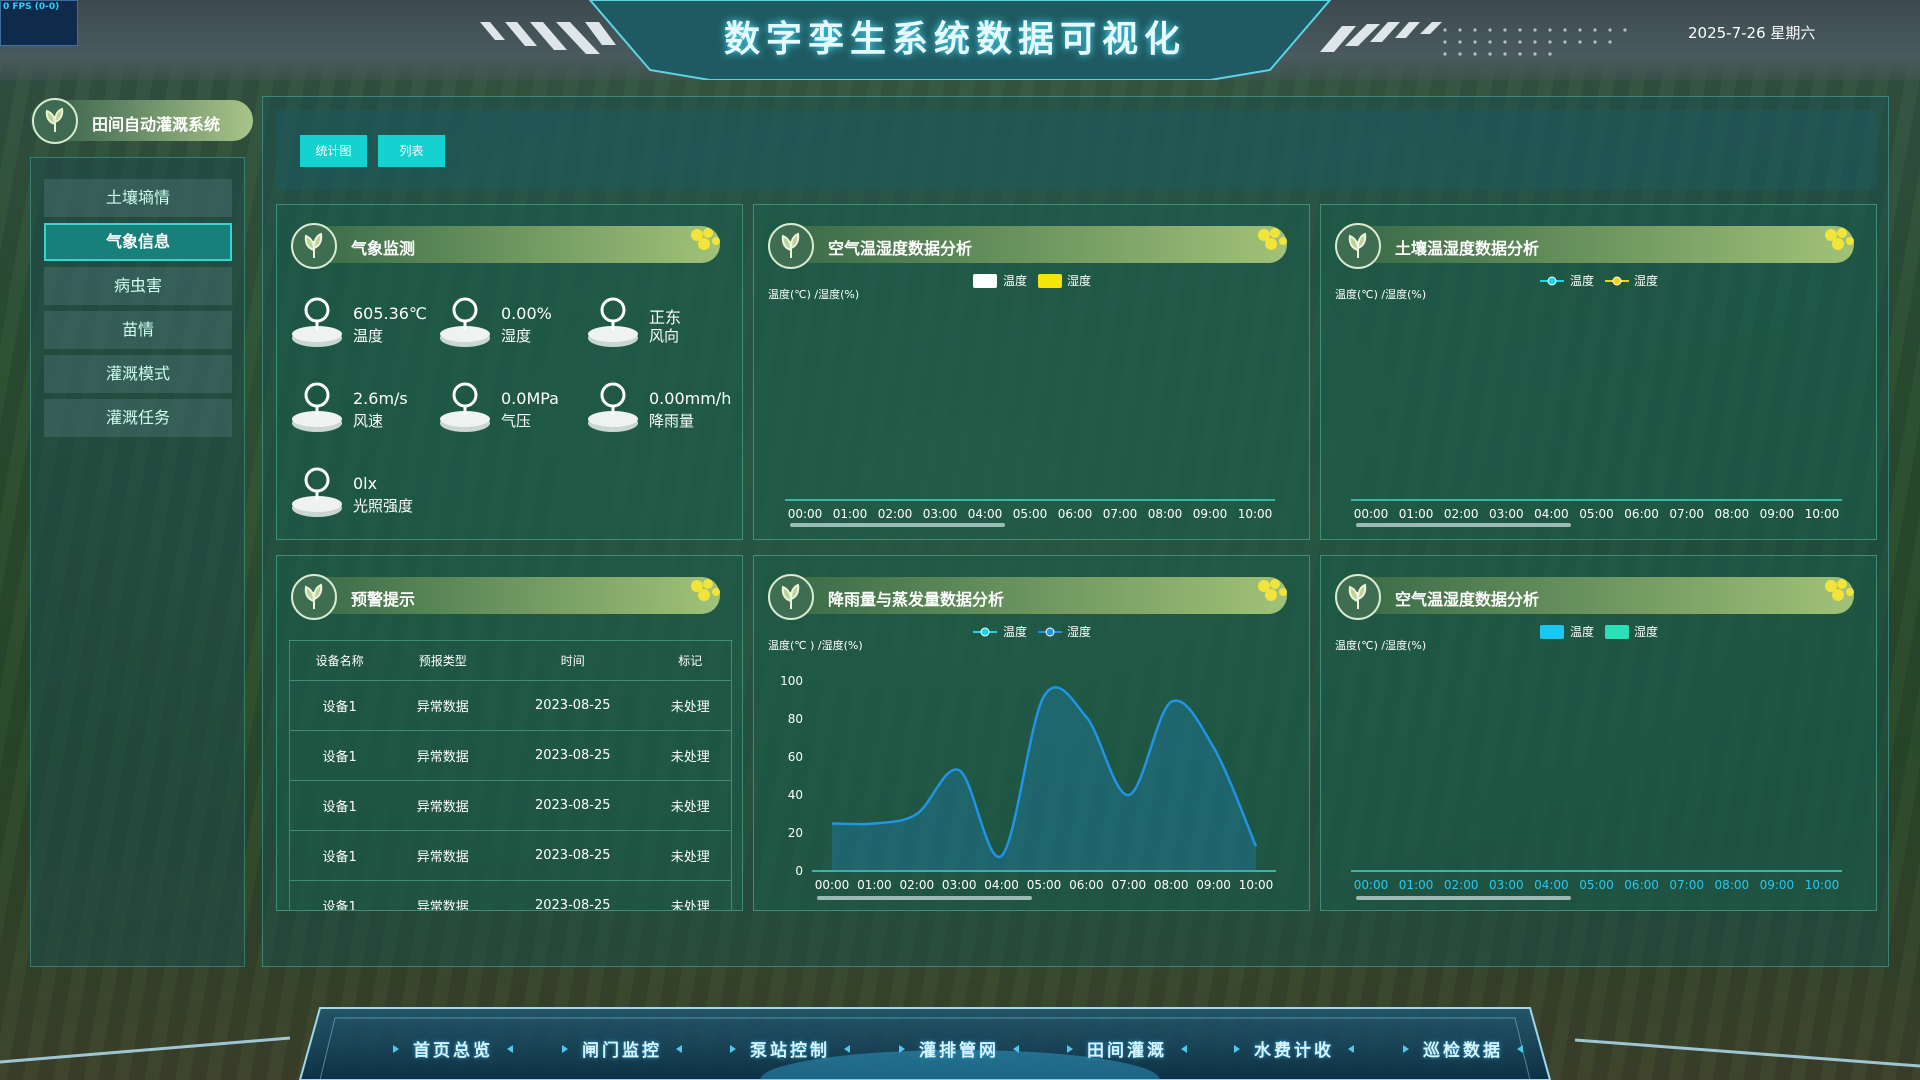  Describe the element at coordinates (790, 1051) in the screenshot. I see `nav-item: 泵站控制` at that location.